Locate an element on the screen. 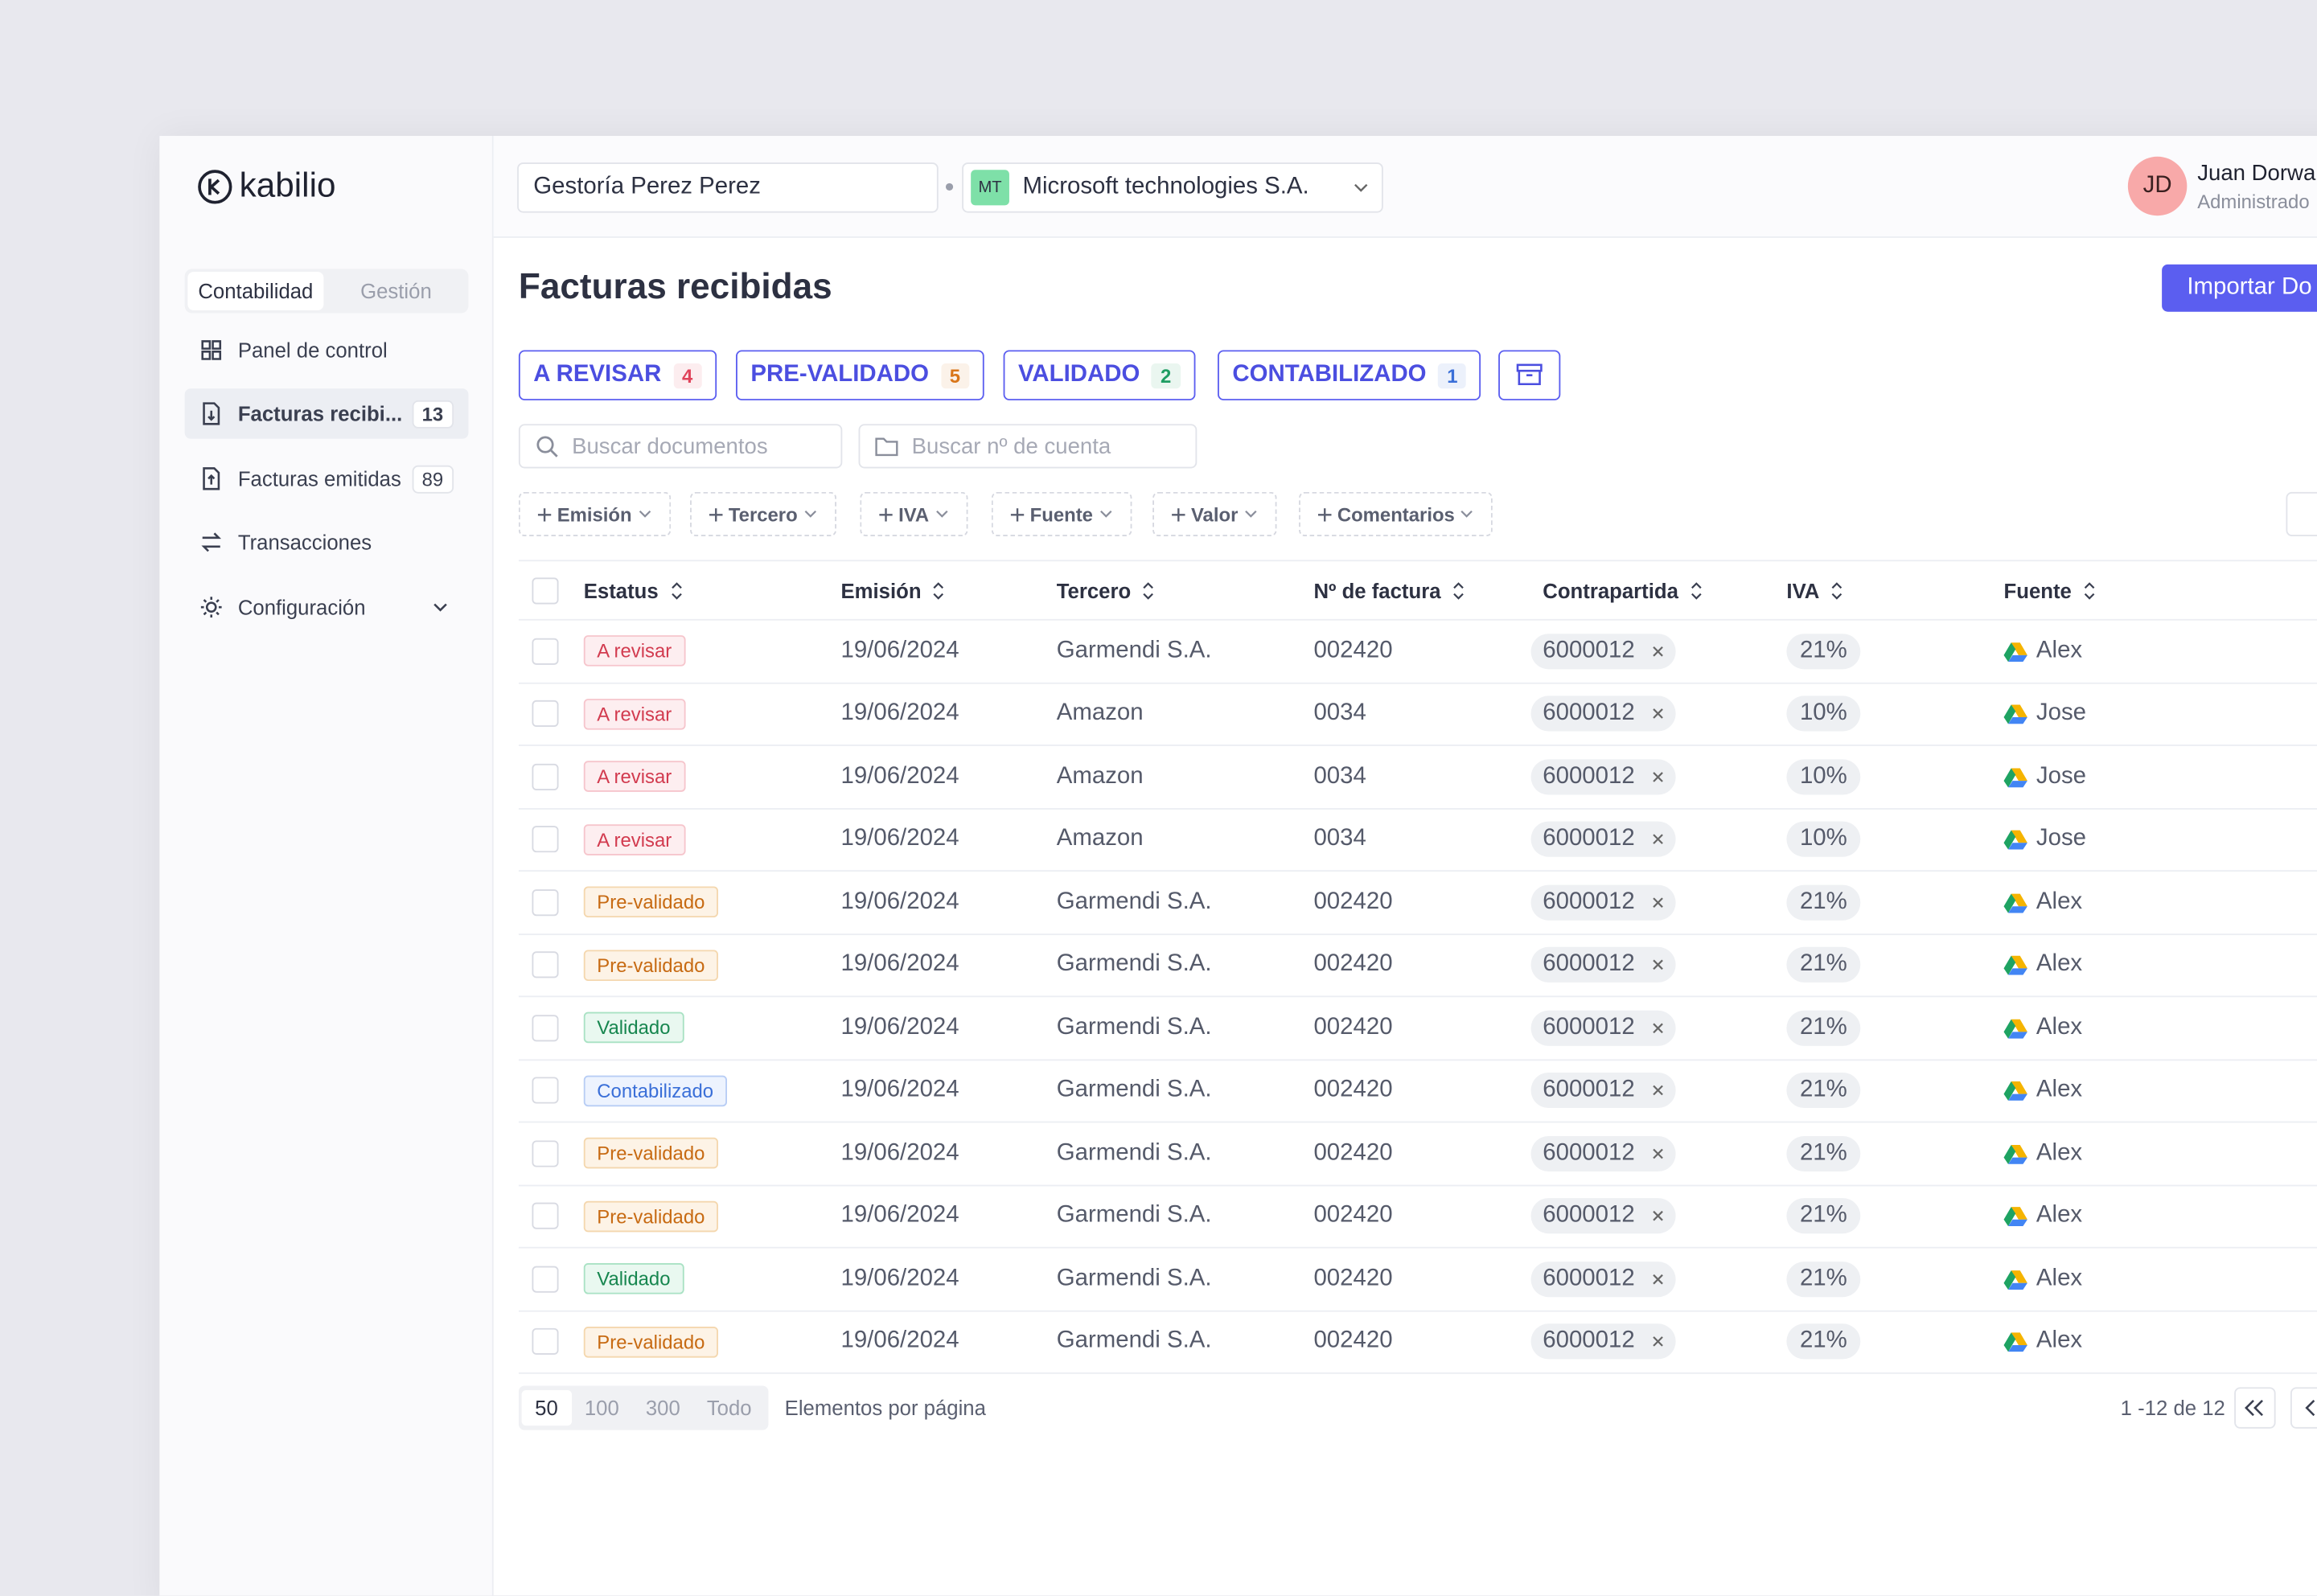 This screenshot has width=2317, height=1596. column-header: Estatus is located at coordinates (633, 590).